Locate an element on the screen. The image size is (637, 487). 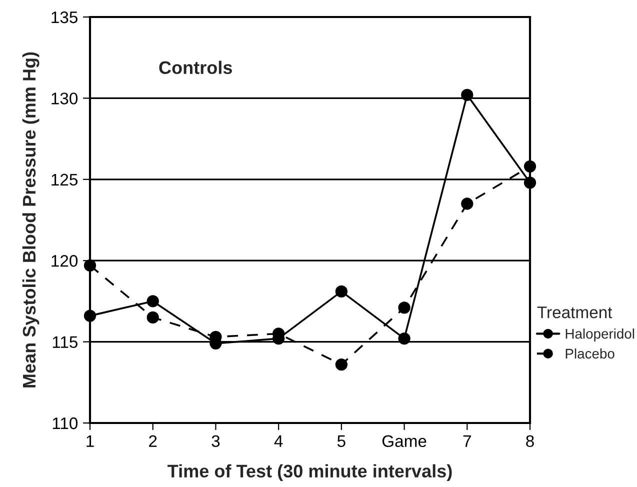
x-tick-label: 1 is located at coordinates (90, 441).